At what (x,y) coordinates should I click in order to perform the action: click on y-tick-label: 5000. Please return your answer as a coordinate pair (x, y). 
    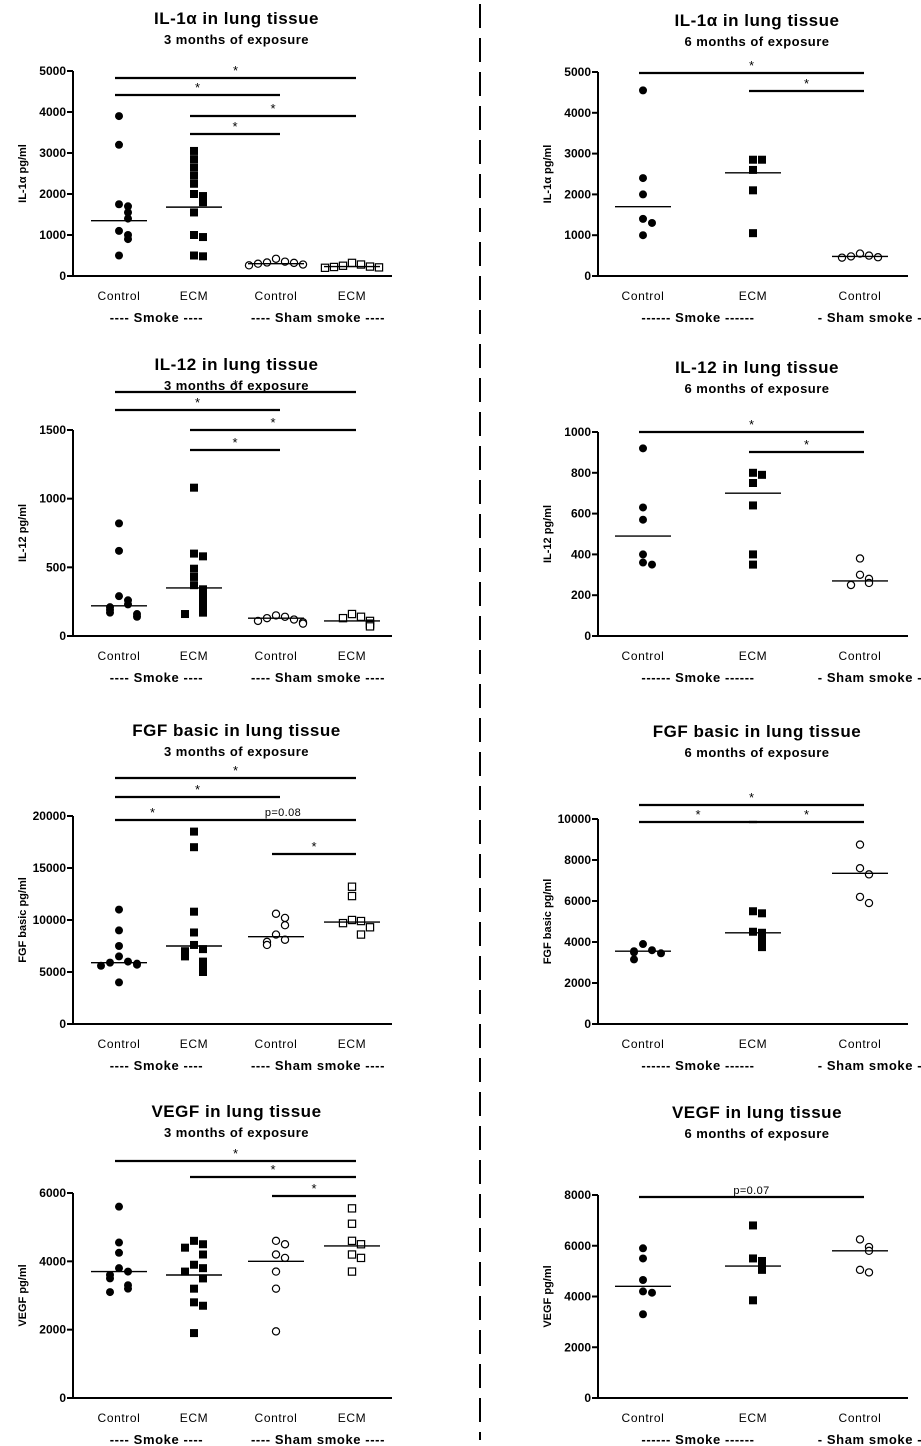
    Looking at the image, I should click on (52, 972).